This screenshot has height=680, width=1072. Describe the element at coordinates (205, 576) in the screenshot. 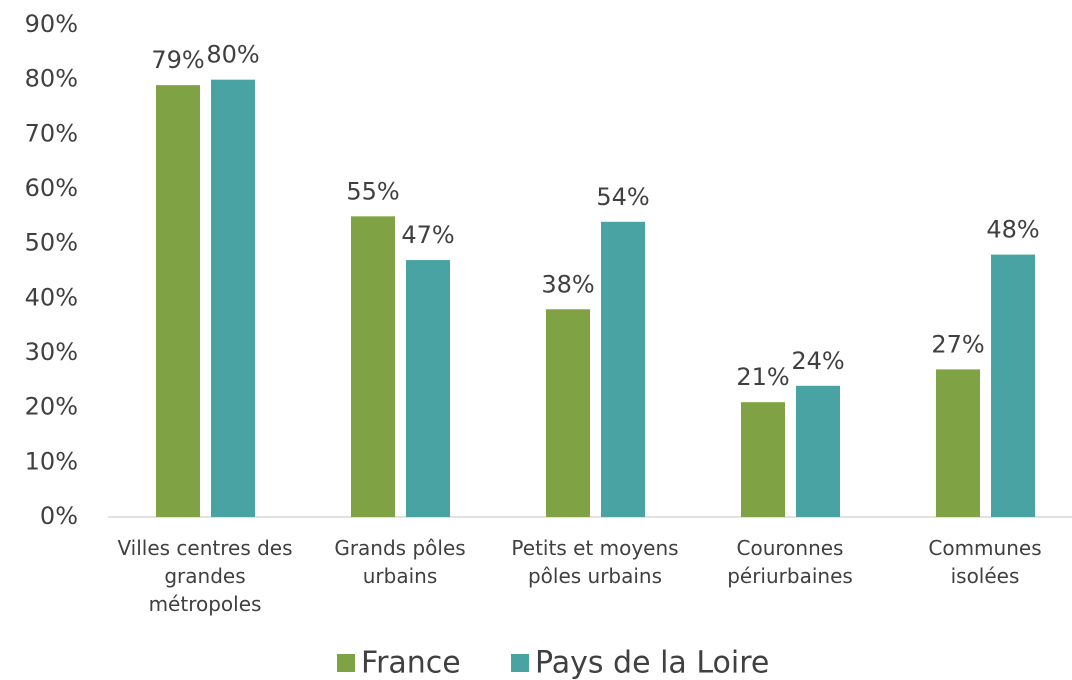

I see `x-tick-label: Villes centres des grandes métropoles` at that location.